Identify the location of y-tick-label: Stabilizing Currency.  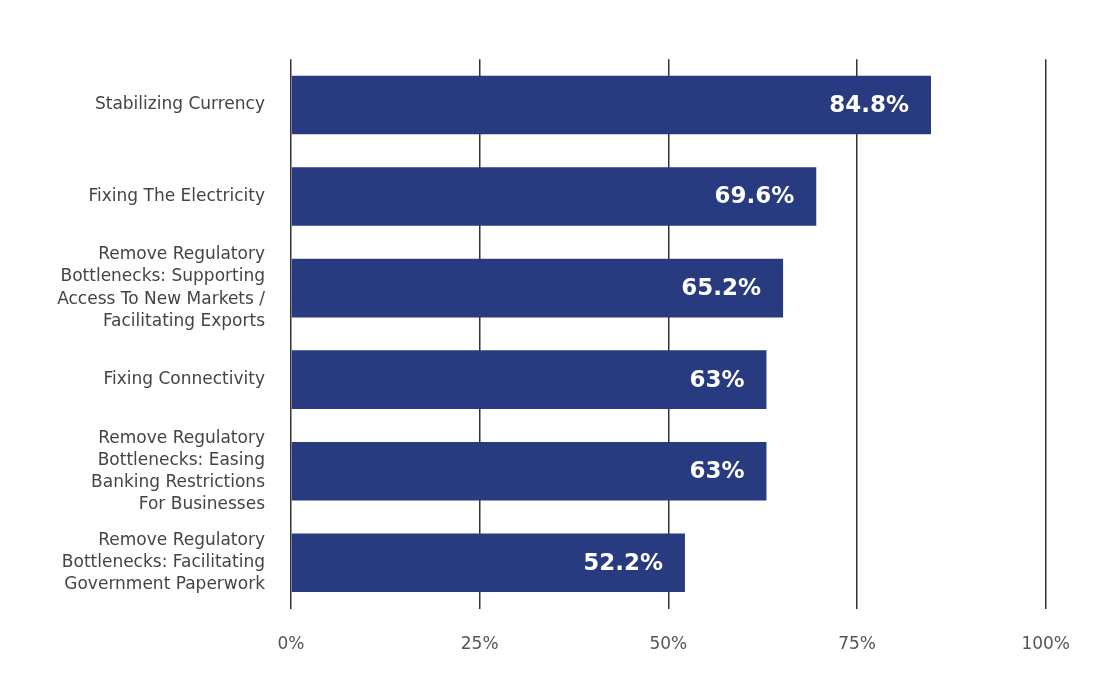
(179, 103).